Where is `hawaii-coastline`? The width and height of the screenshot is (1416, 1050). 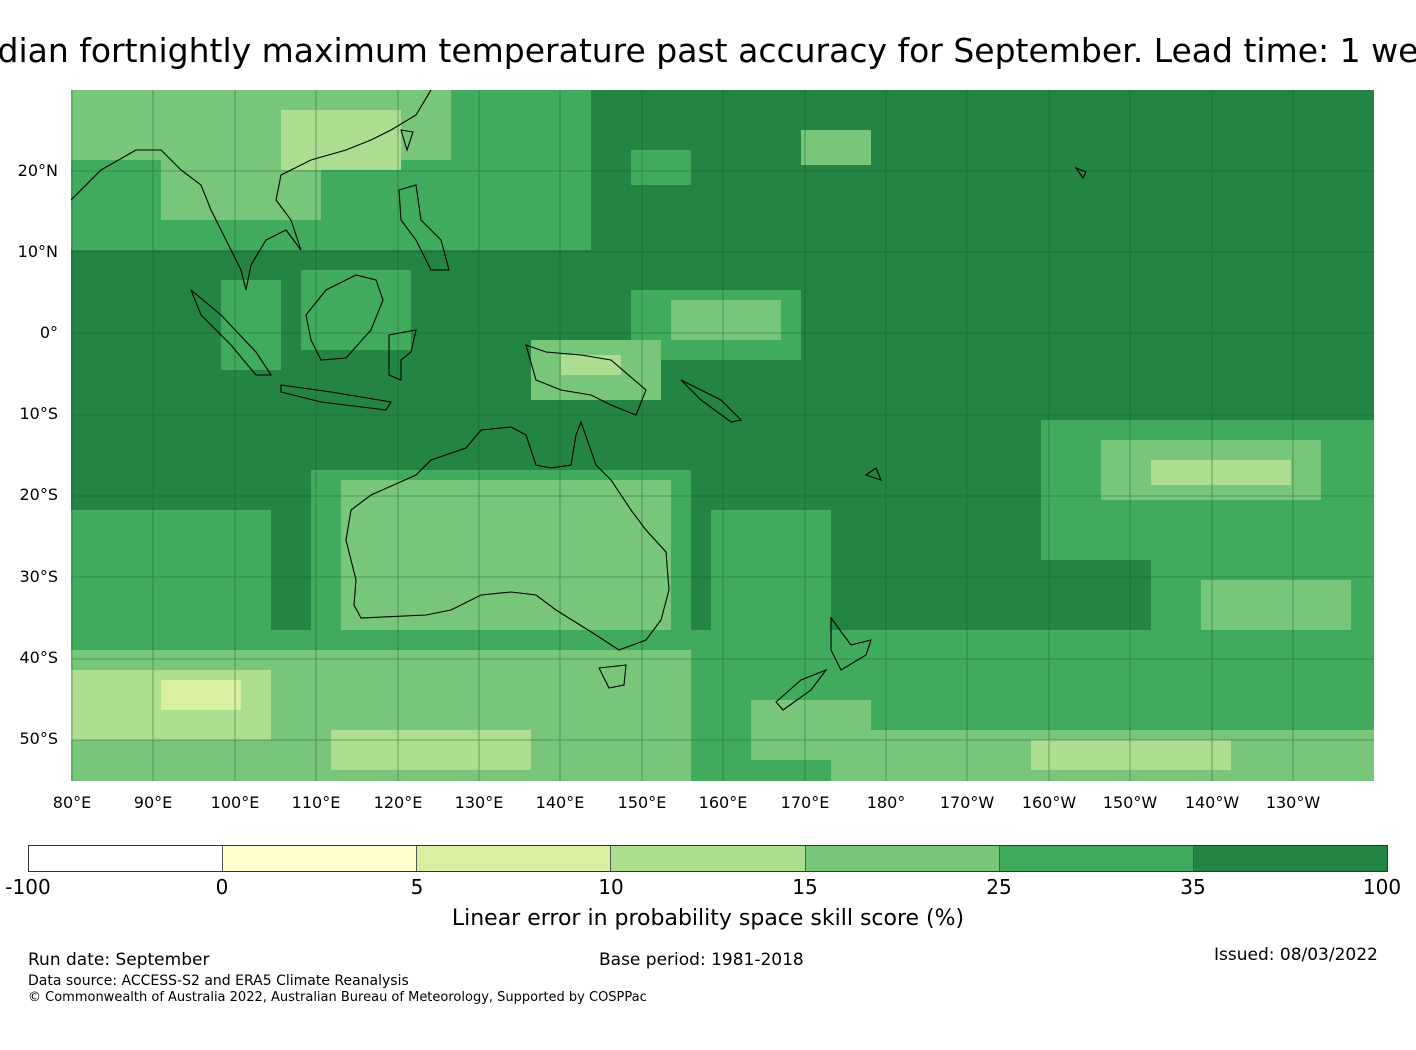 hawaii-coastline is located at coordinates (1080, 173).